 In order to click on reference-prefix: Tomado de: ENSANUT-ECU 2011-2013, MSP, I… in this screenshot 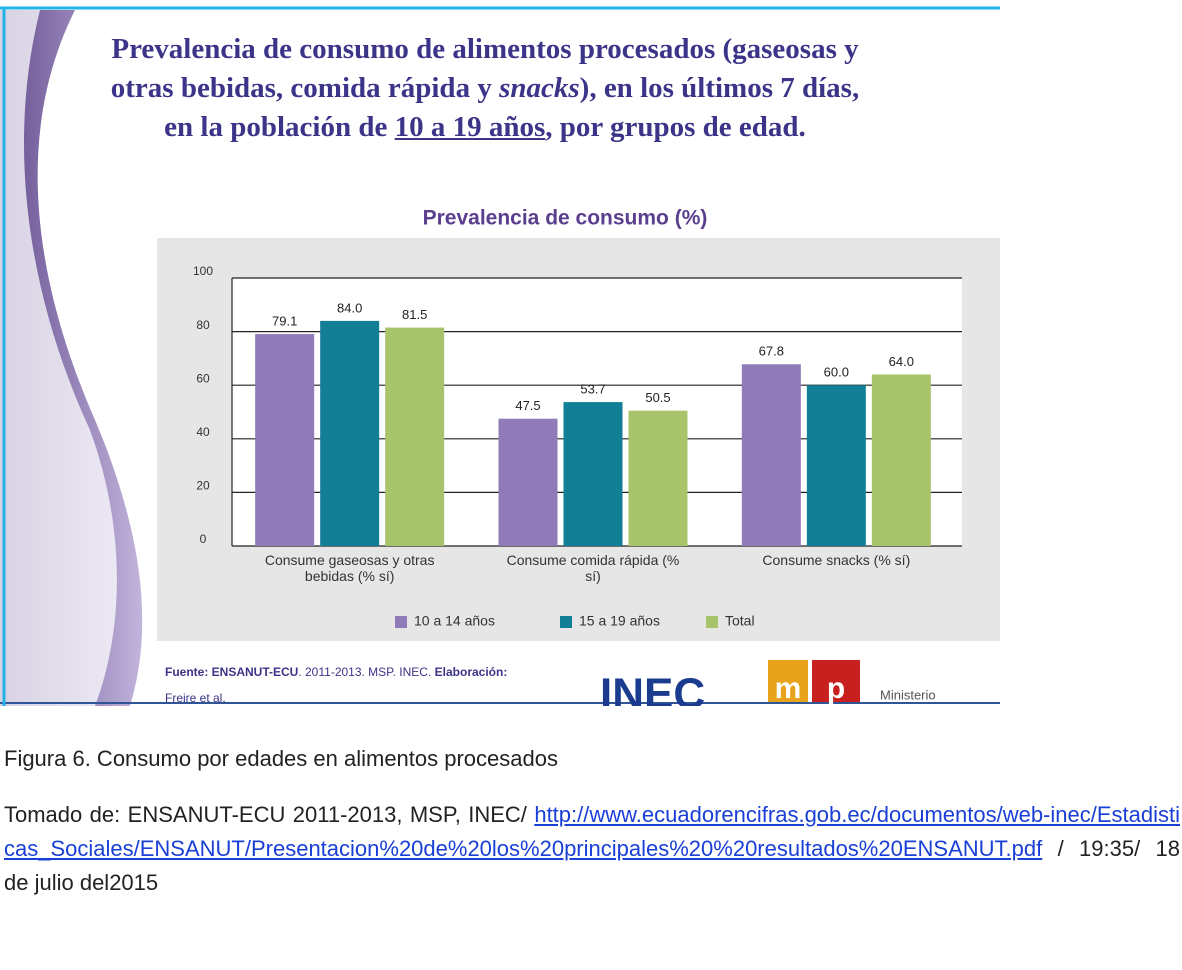, I will do `click(265, 814)`.